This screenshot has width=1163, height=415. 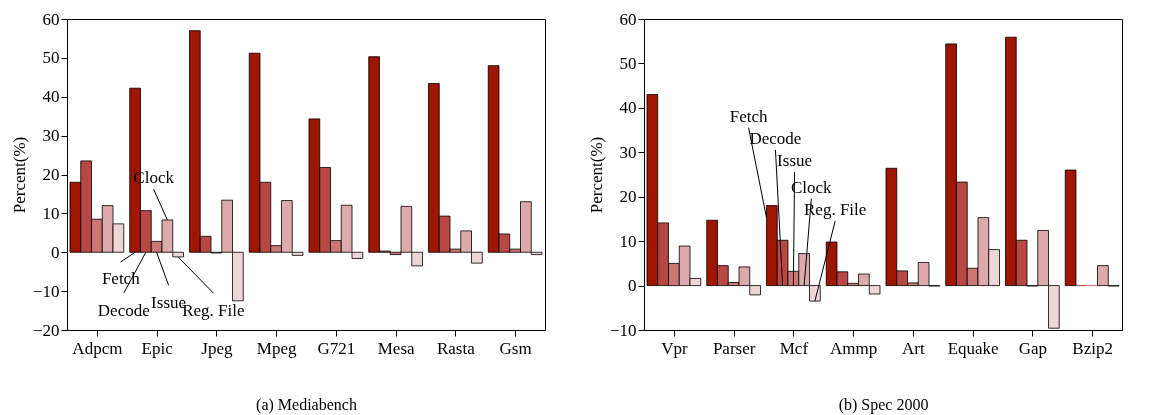 What do you see at coordinates (835, 210) in the screenshot?
I see `text: Reg. File` at bounding box center [835, 210].